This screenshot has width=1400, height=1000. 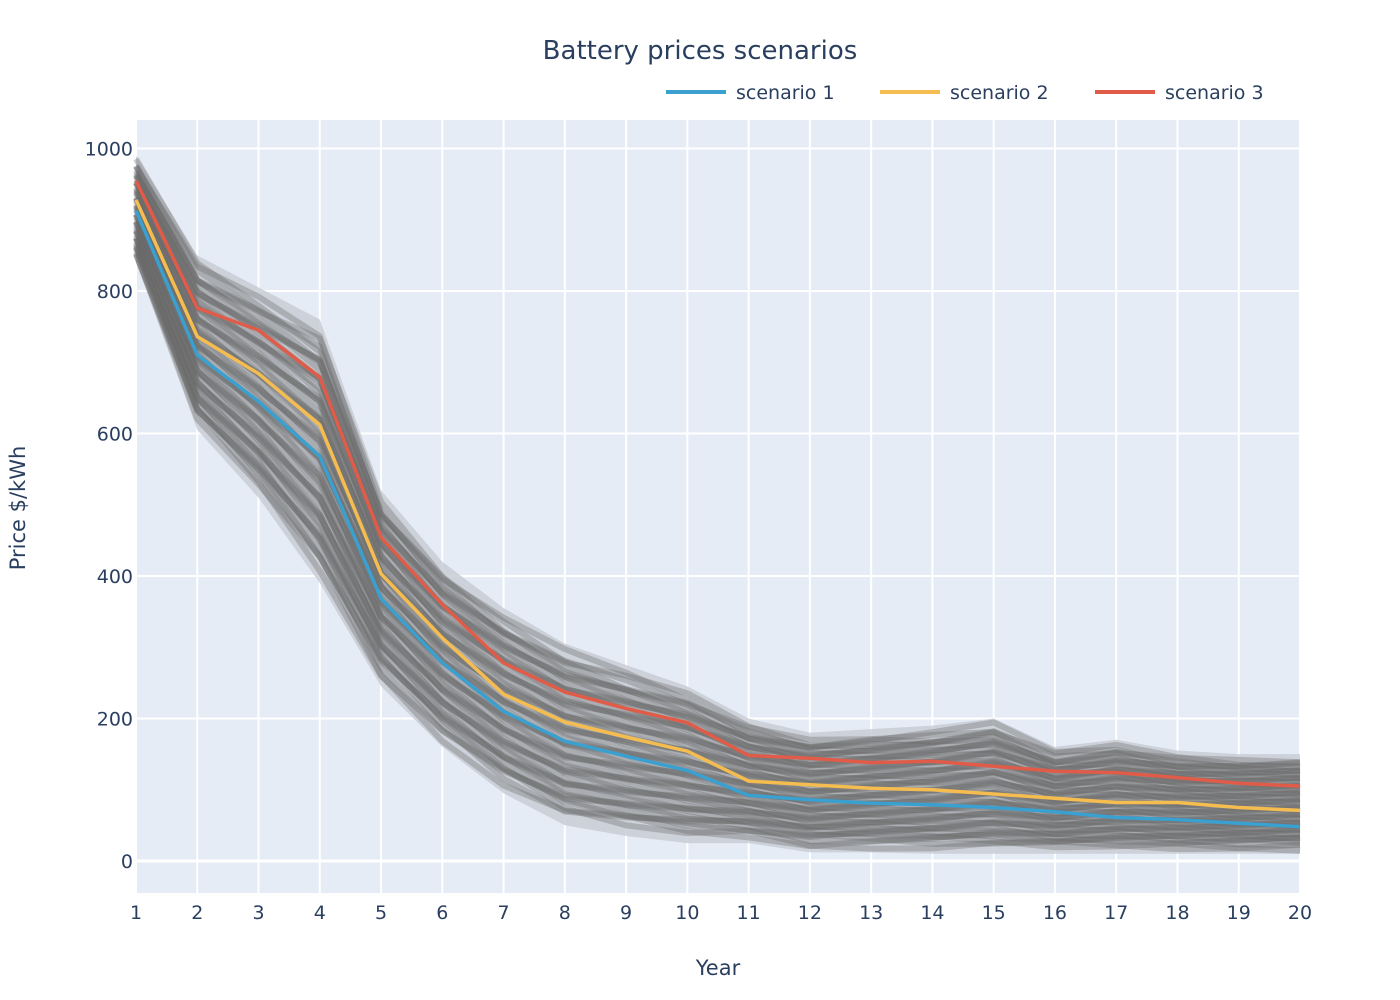 I want to click on legend-item-scenario-1: scenario 1, so click(x=750, y=93).